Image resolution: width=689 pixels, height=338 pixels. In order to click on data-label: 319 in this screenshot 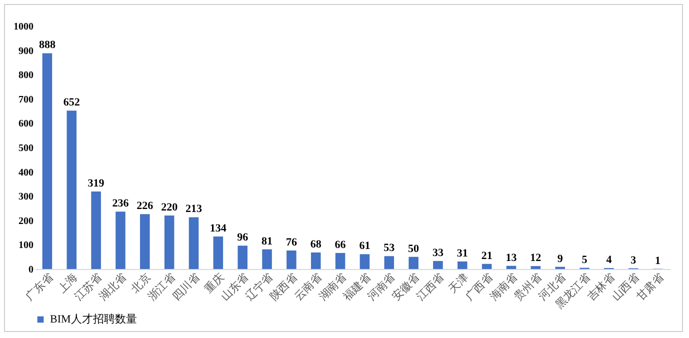, I will do `click(96, 183)`.